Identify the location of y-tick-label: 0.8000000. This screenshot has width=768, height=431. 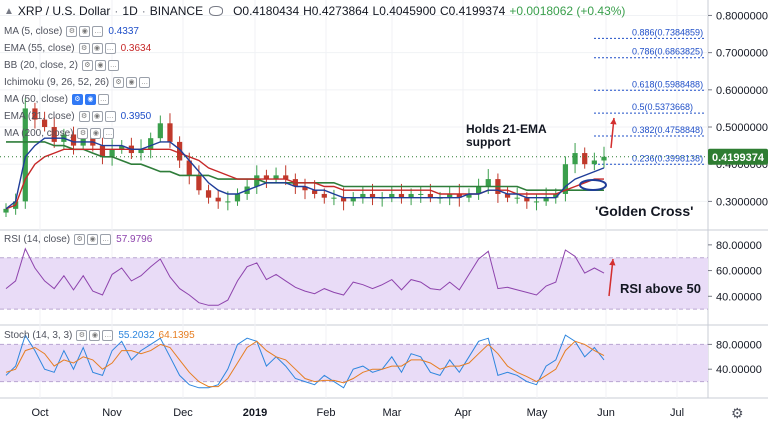
(742, 16).